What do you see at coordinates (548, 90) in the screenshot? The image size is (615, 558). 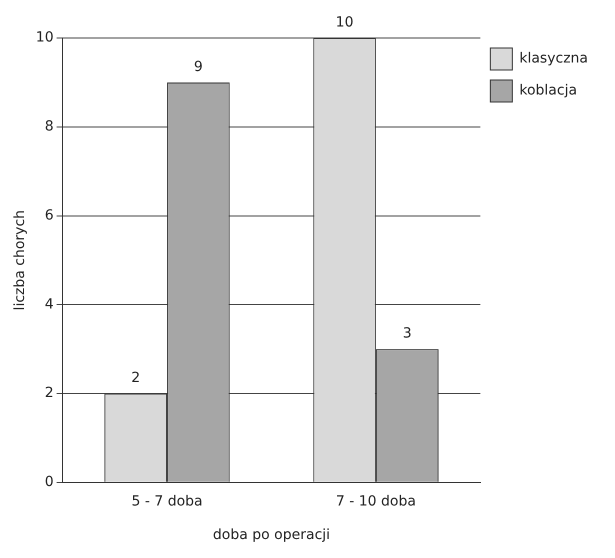 I see `legend-label: koblacja` at bounding box center [548, 90].